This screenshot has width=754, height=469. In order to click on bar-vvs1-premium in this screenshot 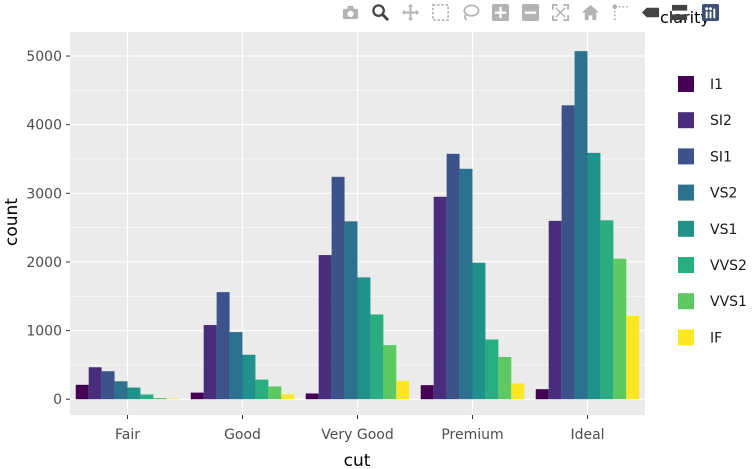, I will do `click(505, 378)`.